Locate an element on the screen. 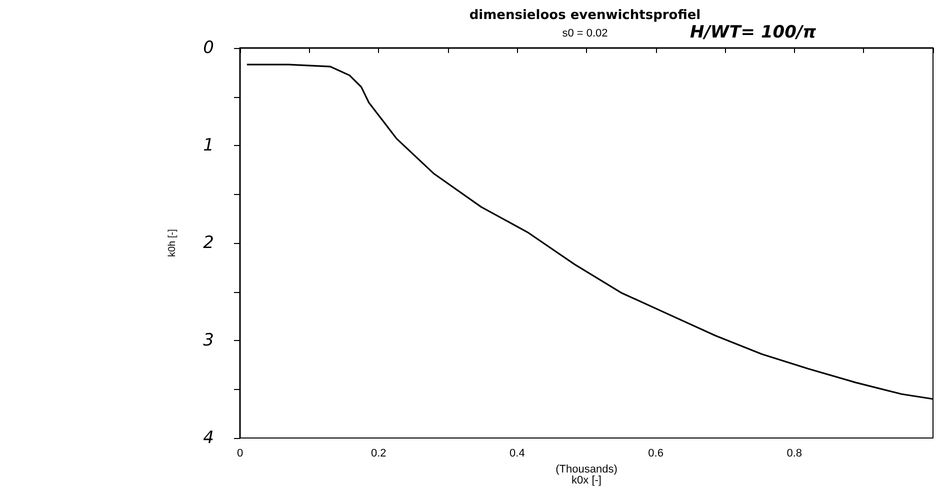  y-tick-label: 2 is located at coordinates (208, 243).